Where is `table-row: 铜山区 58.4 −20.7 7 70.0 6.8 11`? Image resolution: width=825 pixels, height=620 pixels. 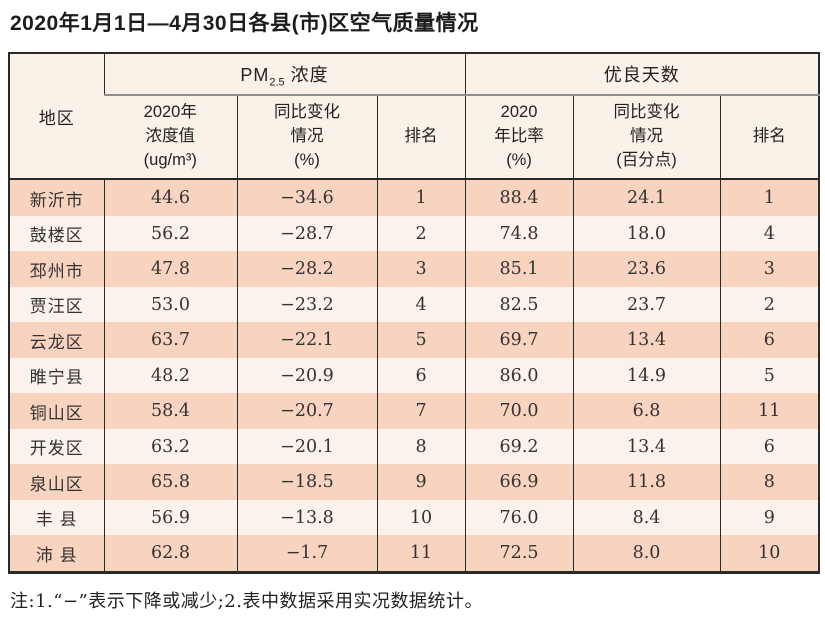
table-row: 铜山区 58.4 −20.7 7 70.0 6.8 11 is located at coordinates (414, 411).